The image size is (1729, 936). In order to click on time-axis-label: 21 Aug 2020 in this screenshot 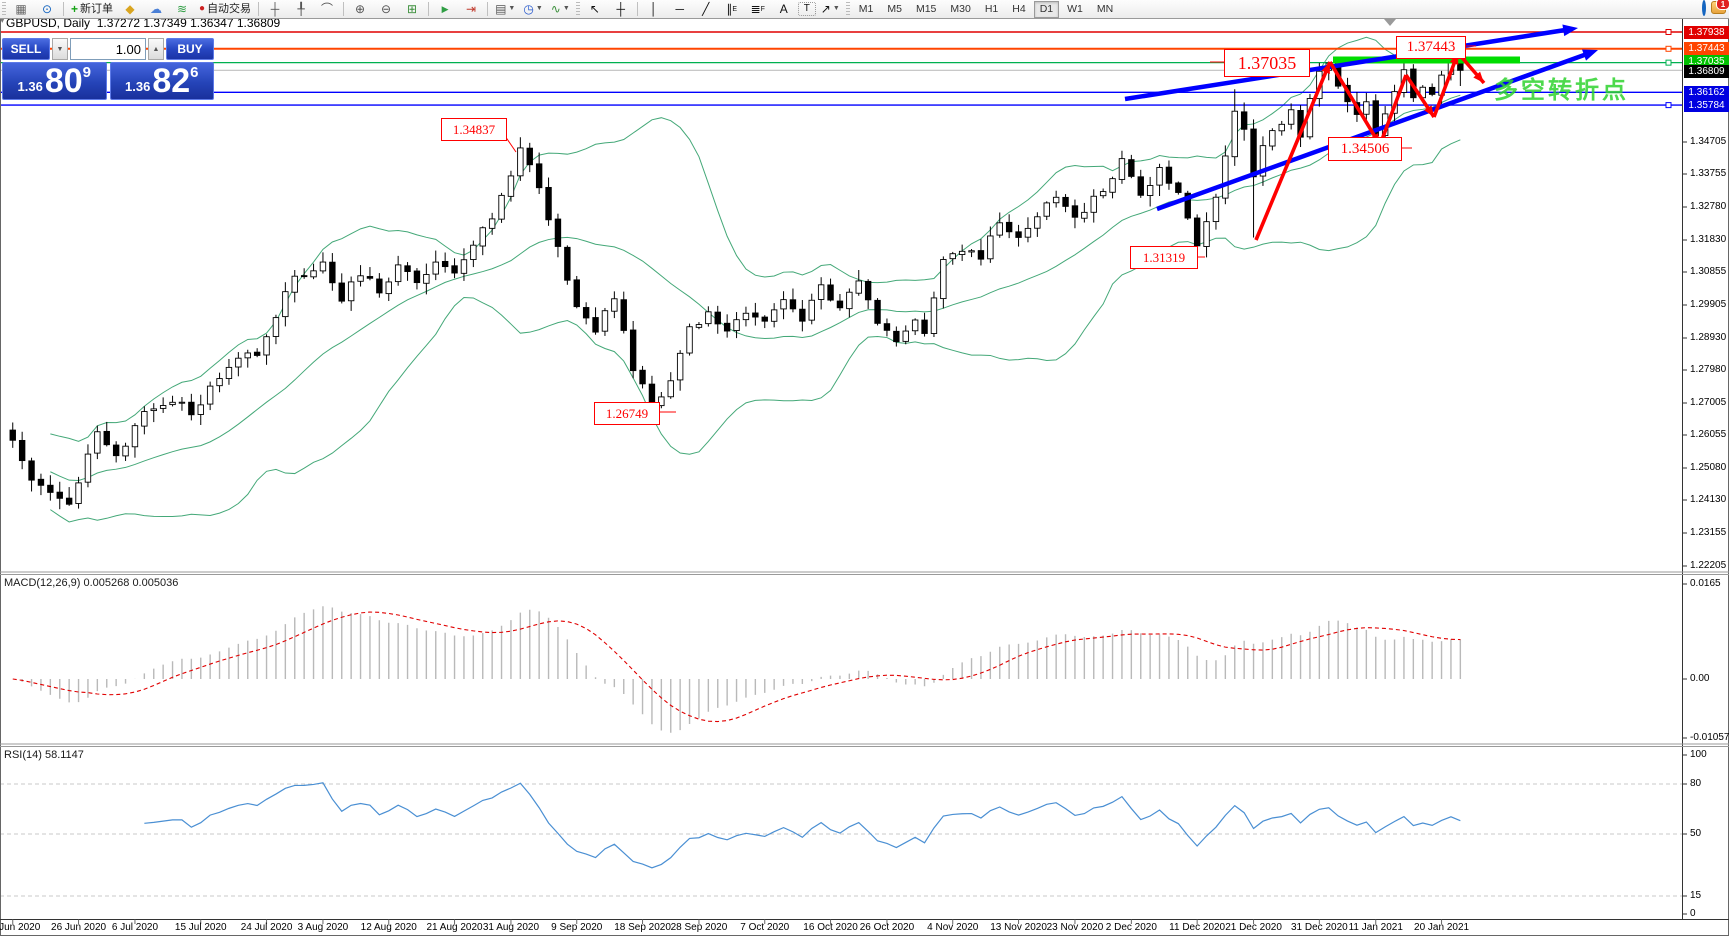, I will do `click(454, 927)`.